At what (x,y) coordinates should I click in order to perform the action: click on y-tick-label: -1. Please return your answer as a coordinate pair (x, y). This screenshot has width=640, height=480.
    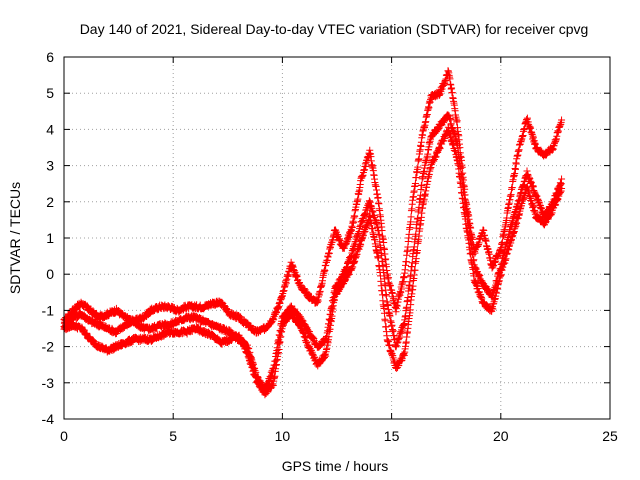
    Looking at the image, I should click on (48, 310).